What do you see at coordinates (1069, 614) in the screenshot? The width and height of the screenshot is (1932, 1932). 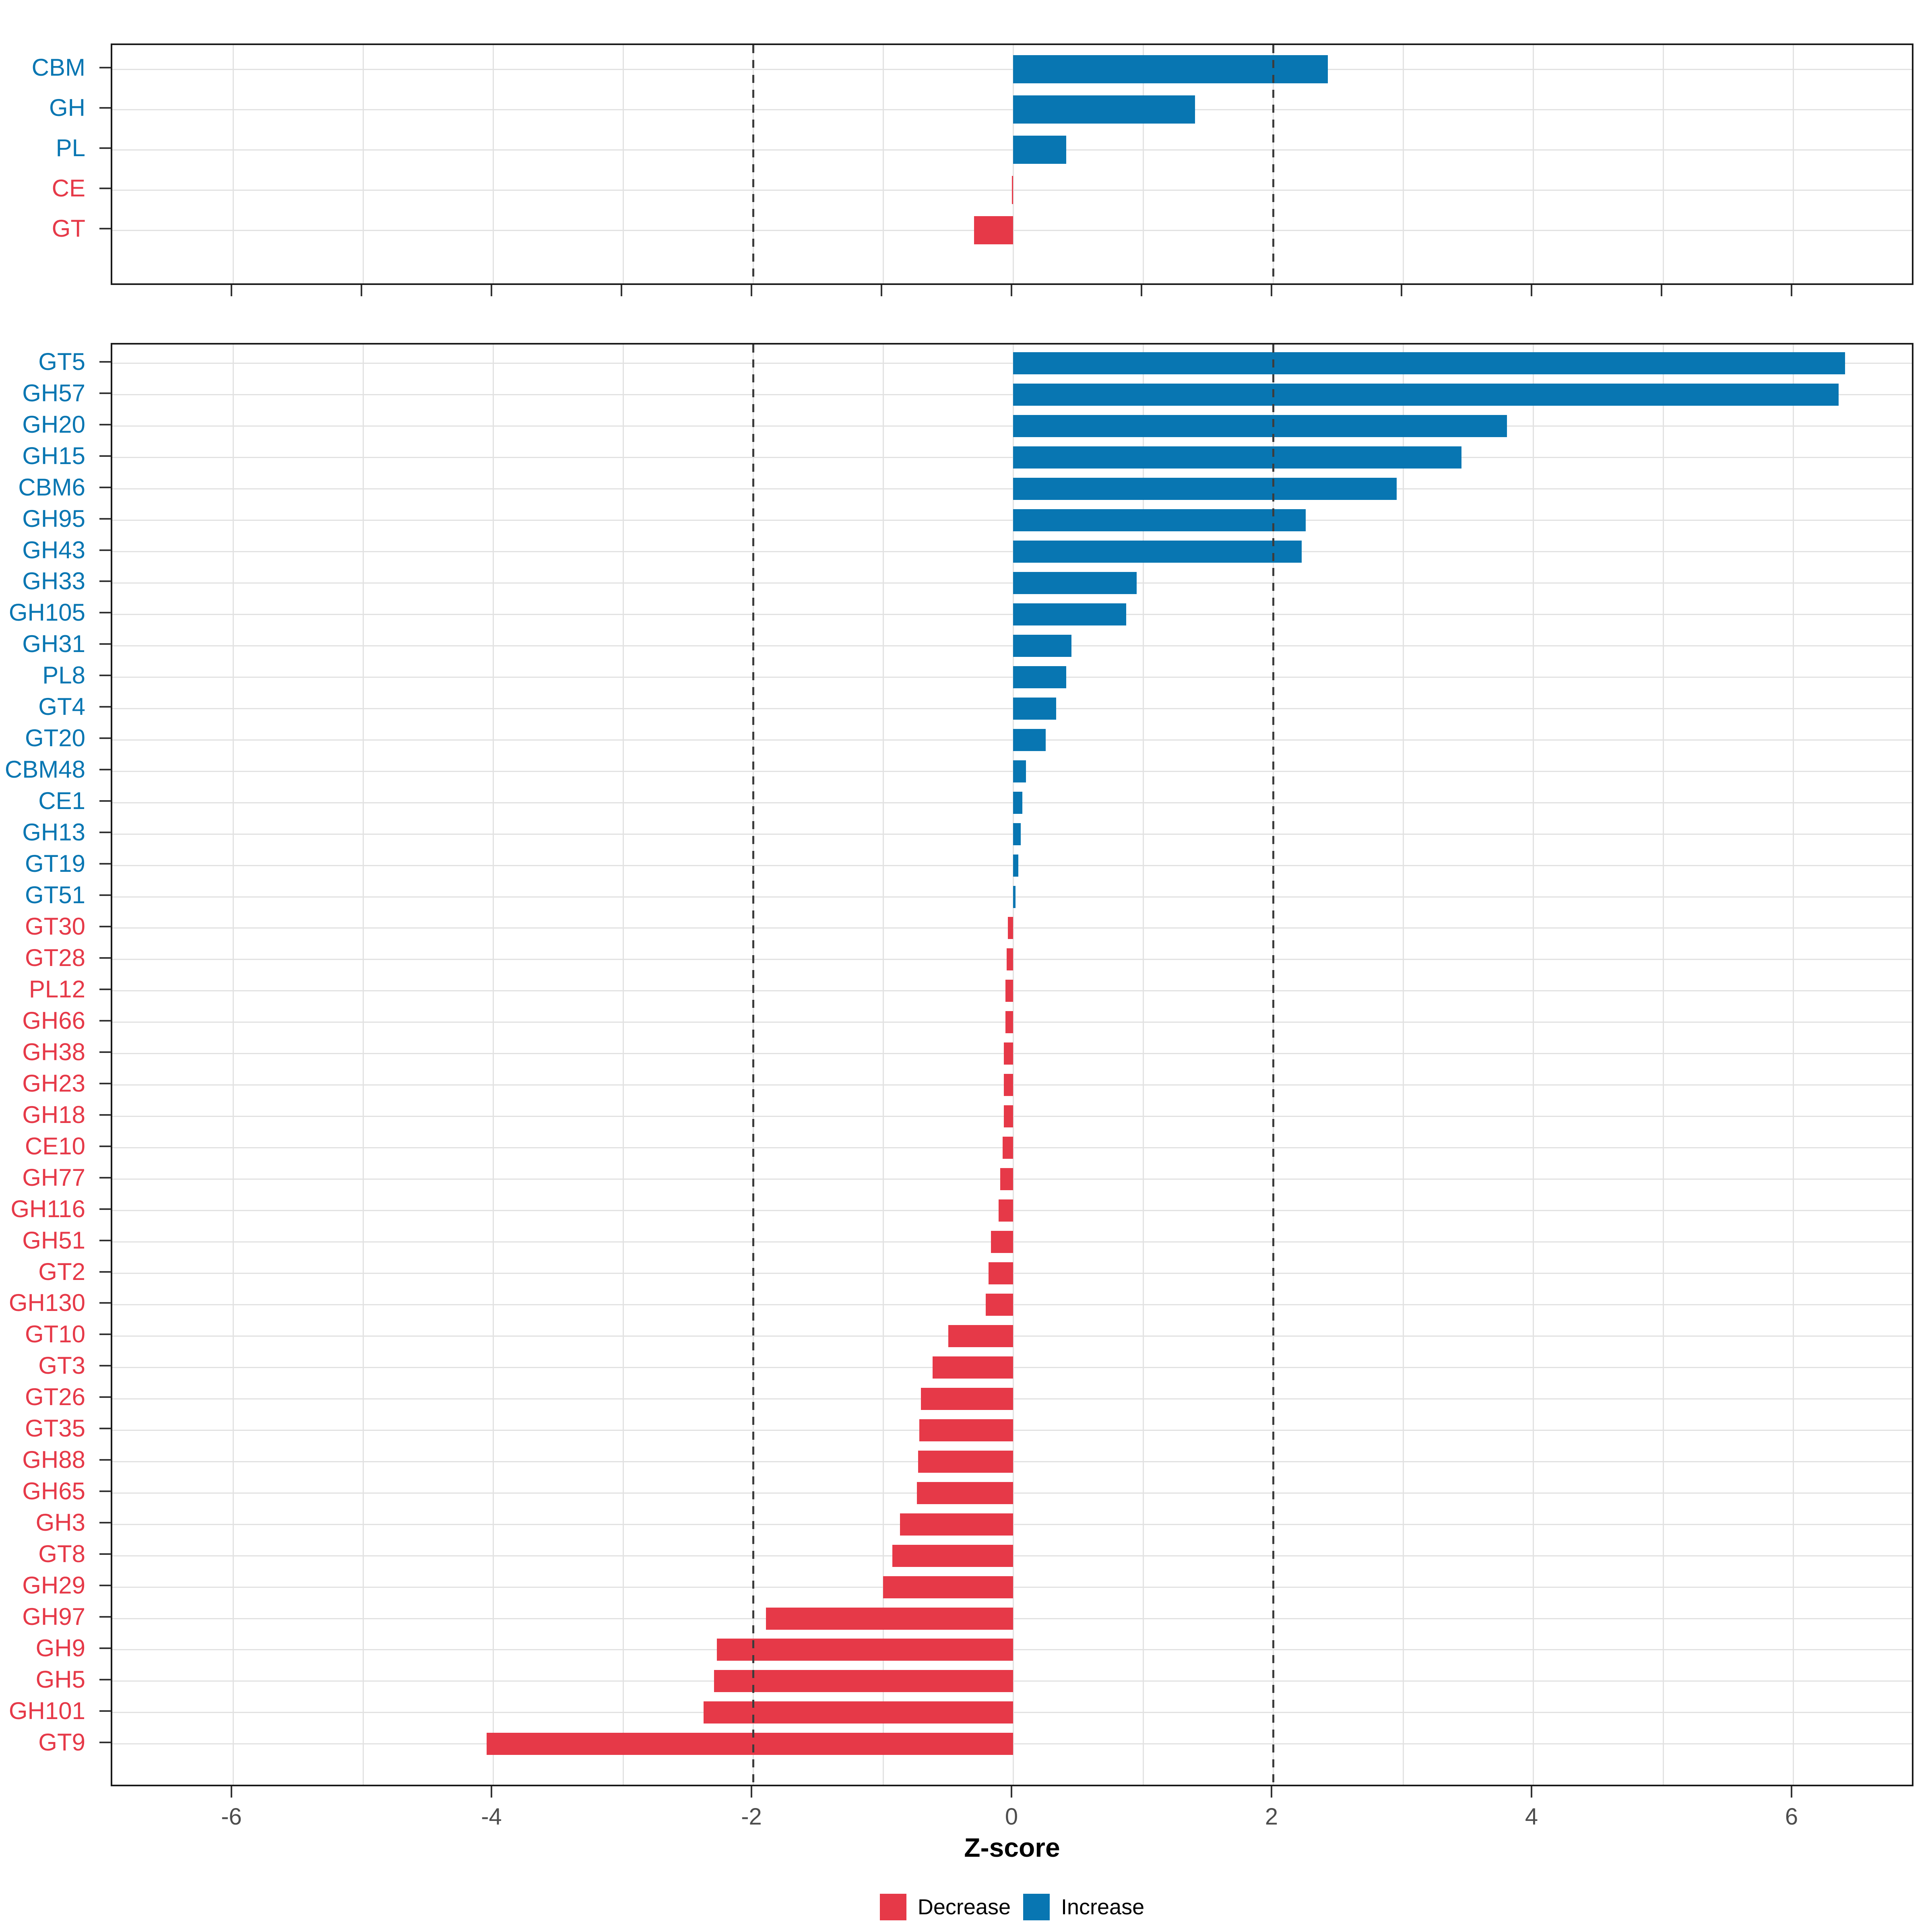 I see `bar-GH105` at bounding box center [1069, 614].